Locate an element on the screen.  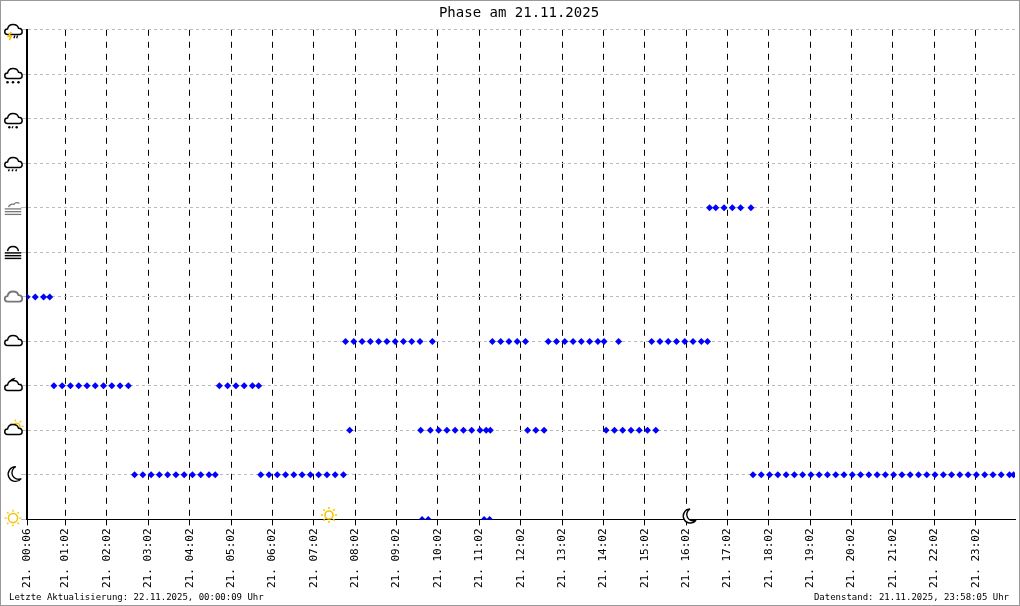
x-tick-label: 21. 17:02 is located at coordinates (727, 558).